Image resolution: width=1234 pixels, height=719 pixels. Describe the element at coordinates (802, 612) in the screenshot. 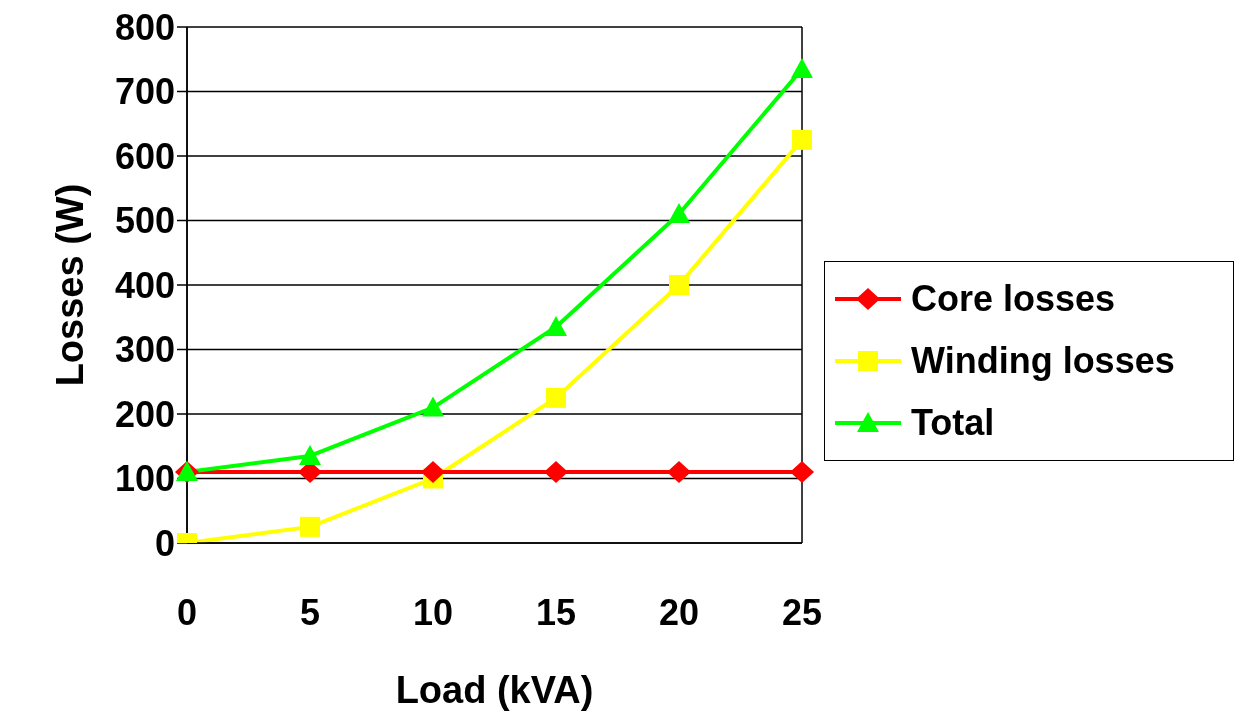

I see `x-tick-label: 25` at that location.